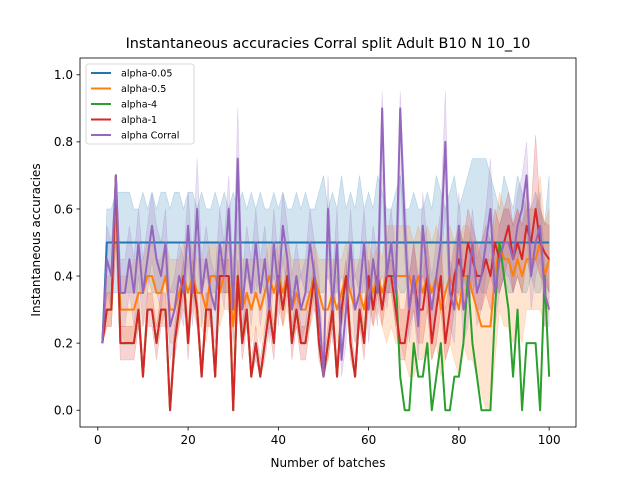 The width and height of the screenshot is (640, 484). I want to click on y-tick-label: 0.6, so click(63, 209).